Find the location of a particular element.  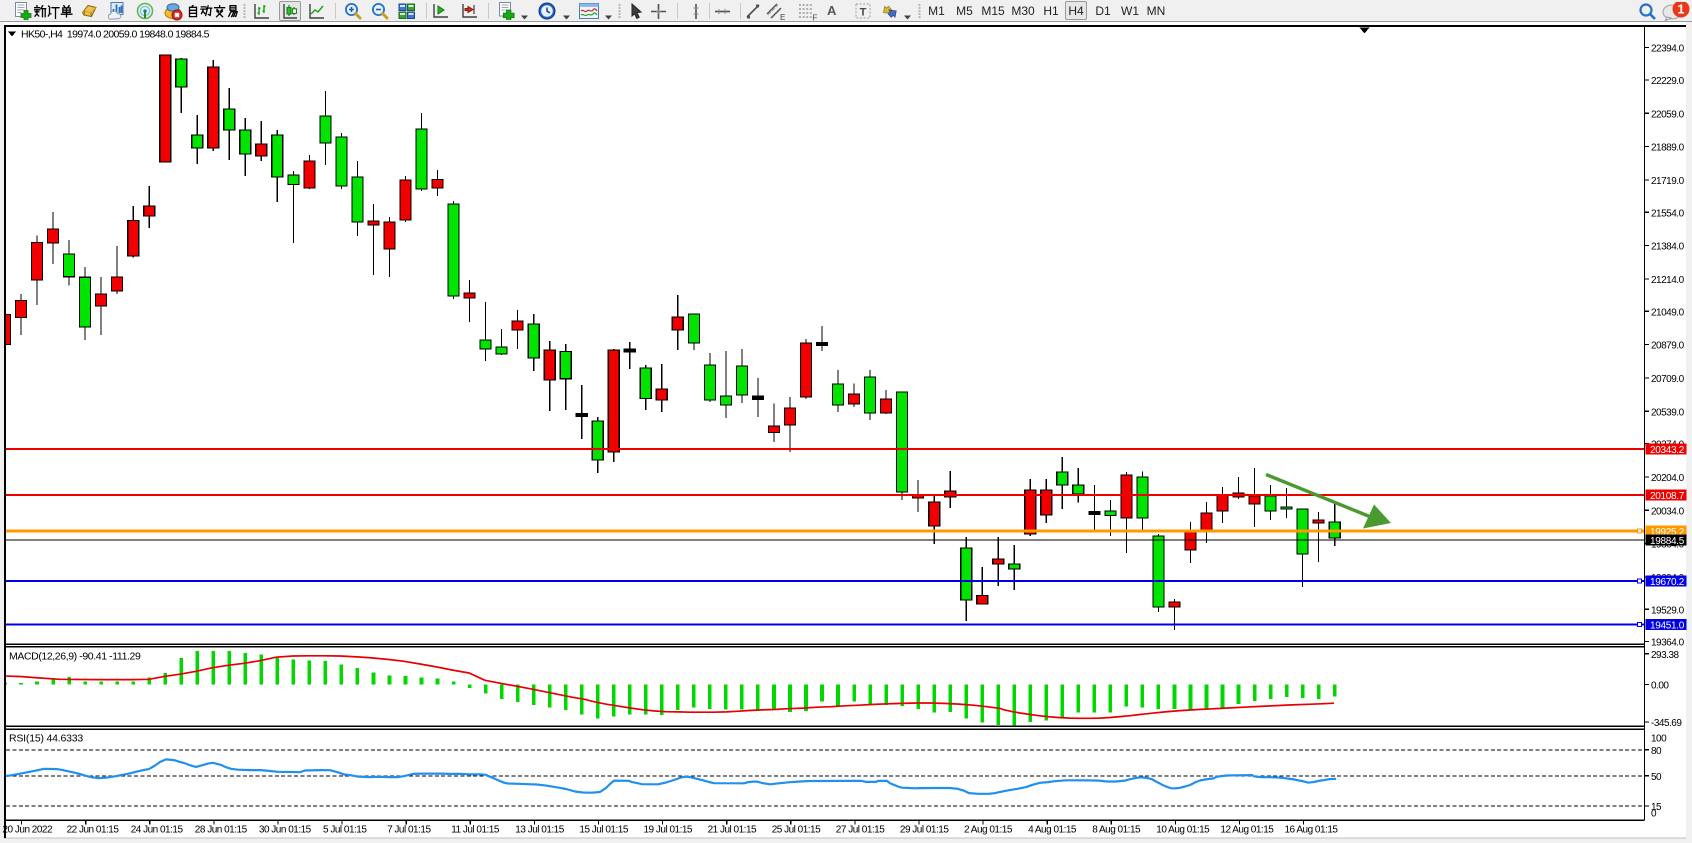

svg-text: 25 Jul 01:15 is located at coordinates (796, 830).